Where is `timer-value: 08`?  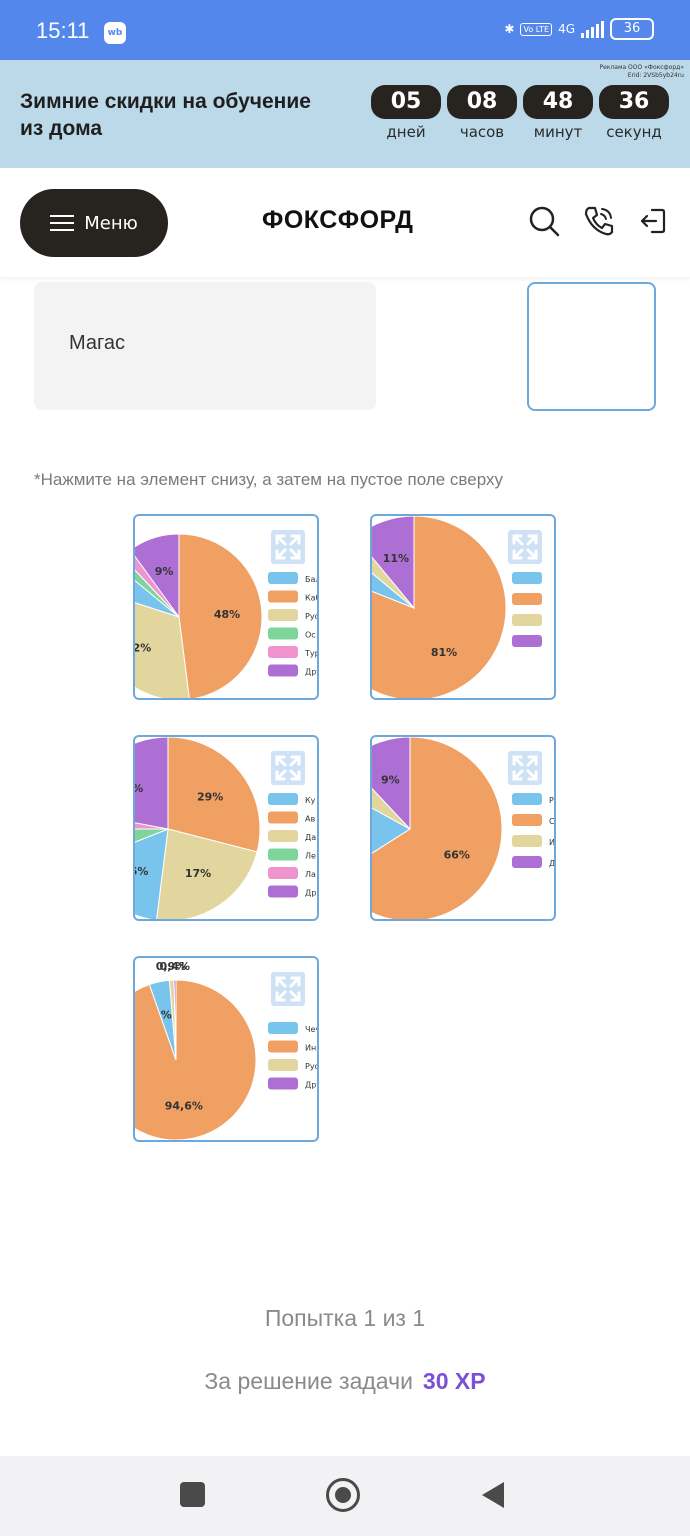
timer-value: 08 is located at coordinates (482, 102).